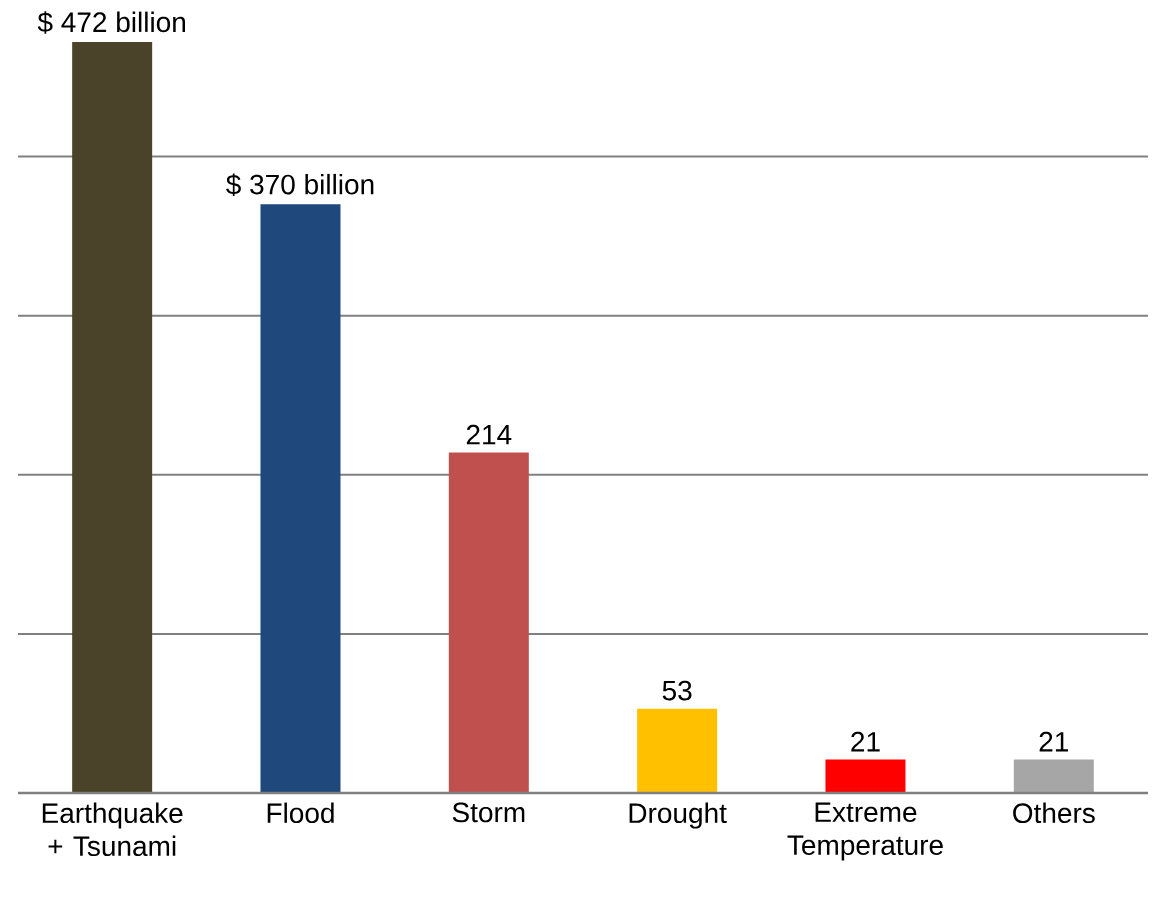 The image size is (1166, 902). What do you see at coordinates (678, 815) in the screenshot?
I see `x-tick-label: Drought` at bounding box center [678, 815].